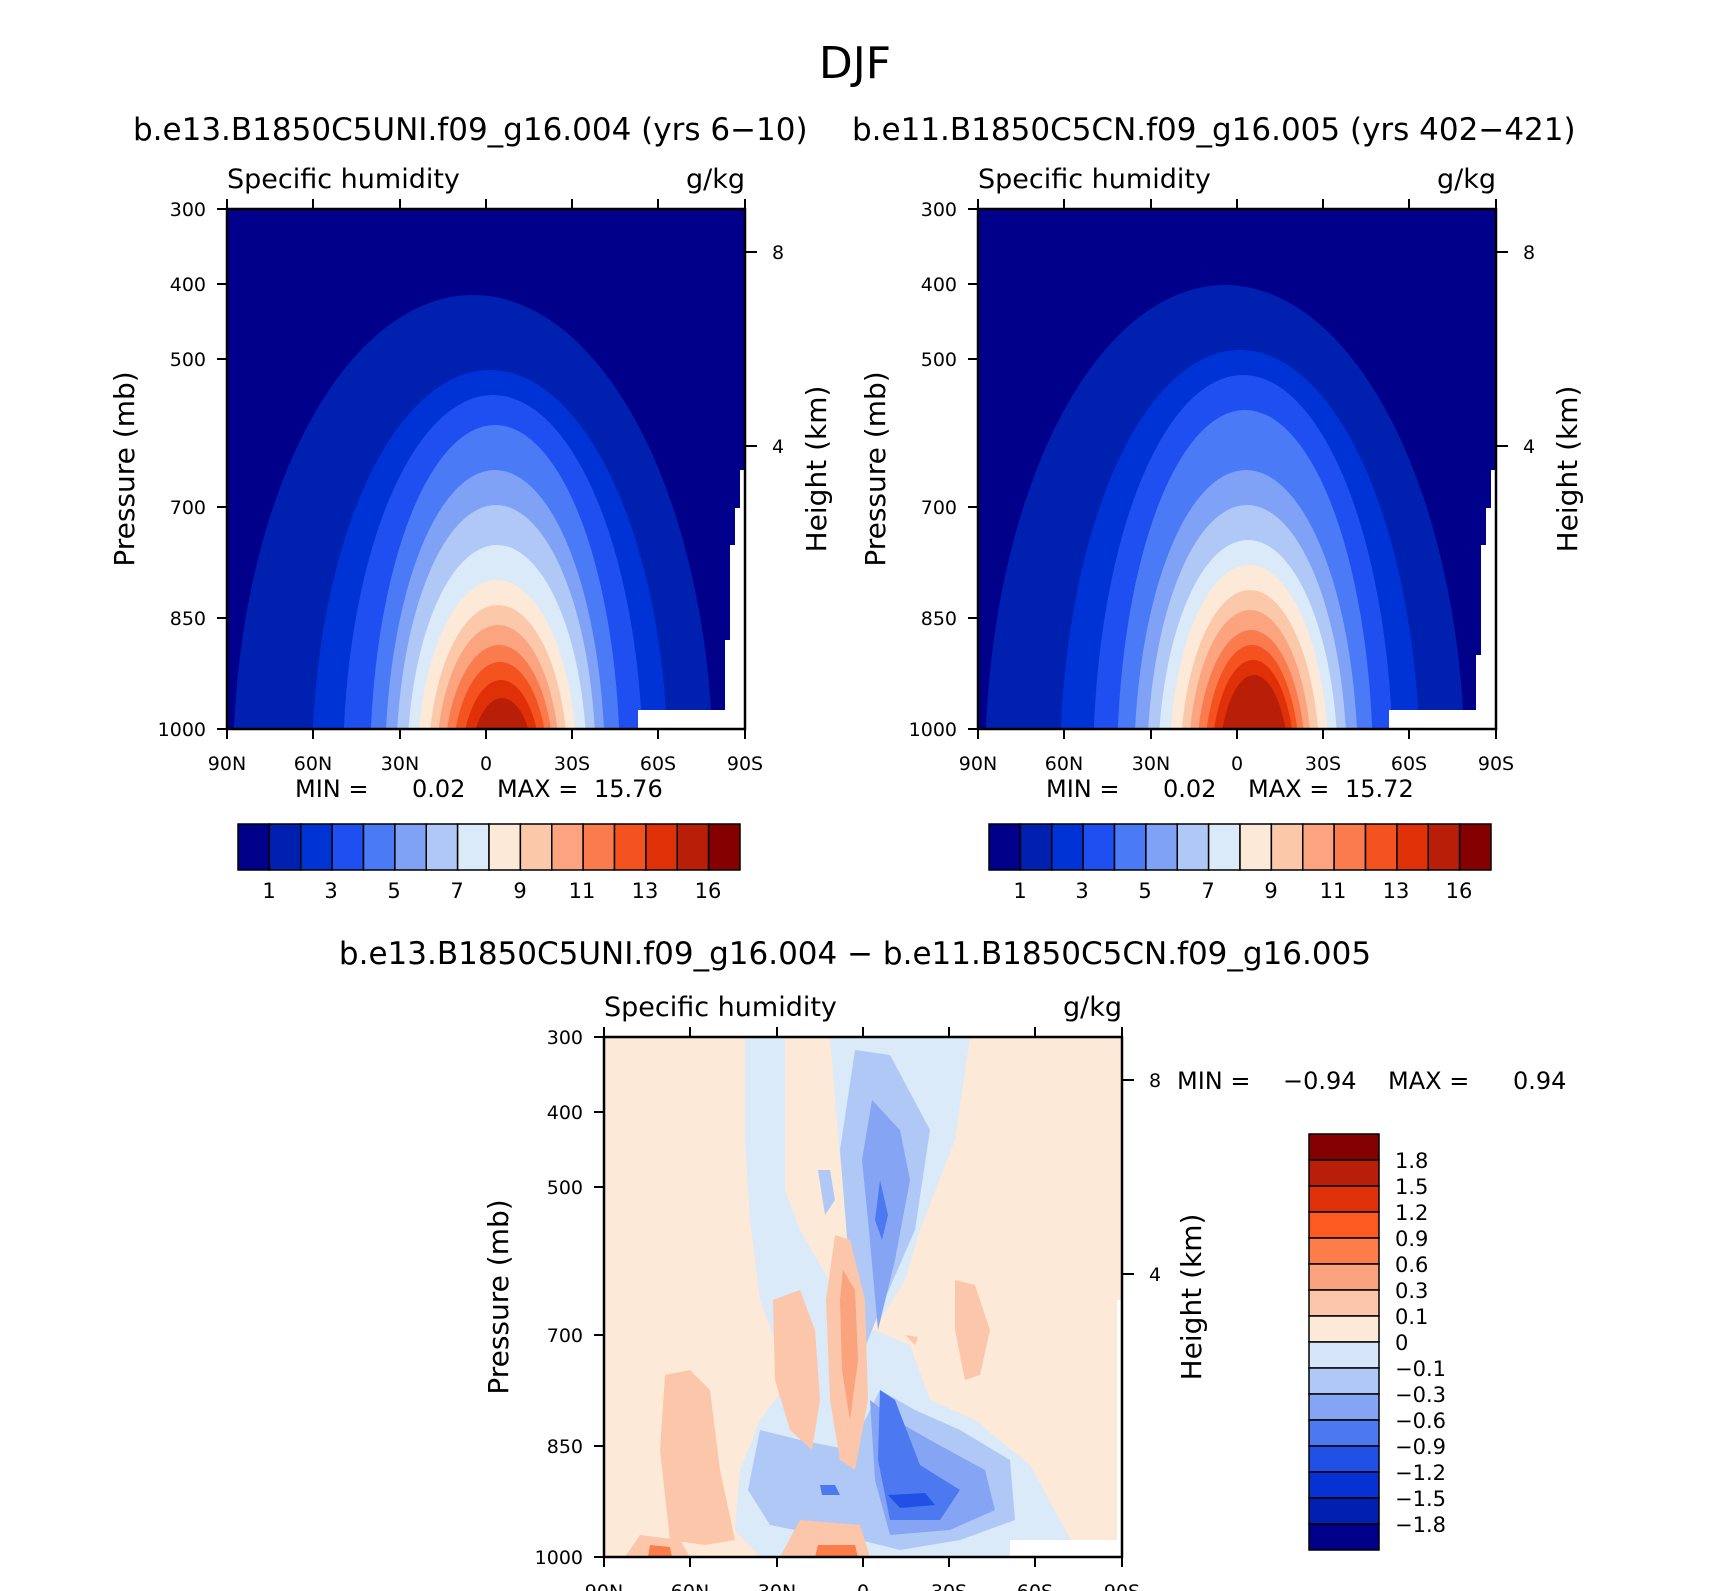  What do you see at coordinates (1567, 469) in the screenshot?
I see `panel-2-y2-axis-label: Height (km)` at bounding box center [1567, 469].